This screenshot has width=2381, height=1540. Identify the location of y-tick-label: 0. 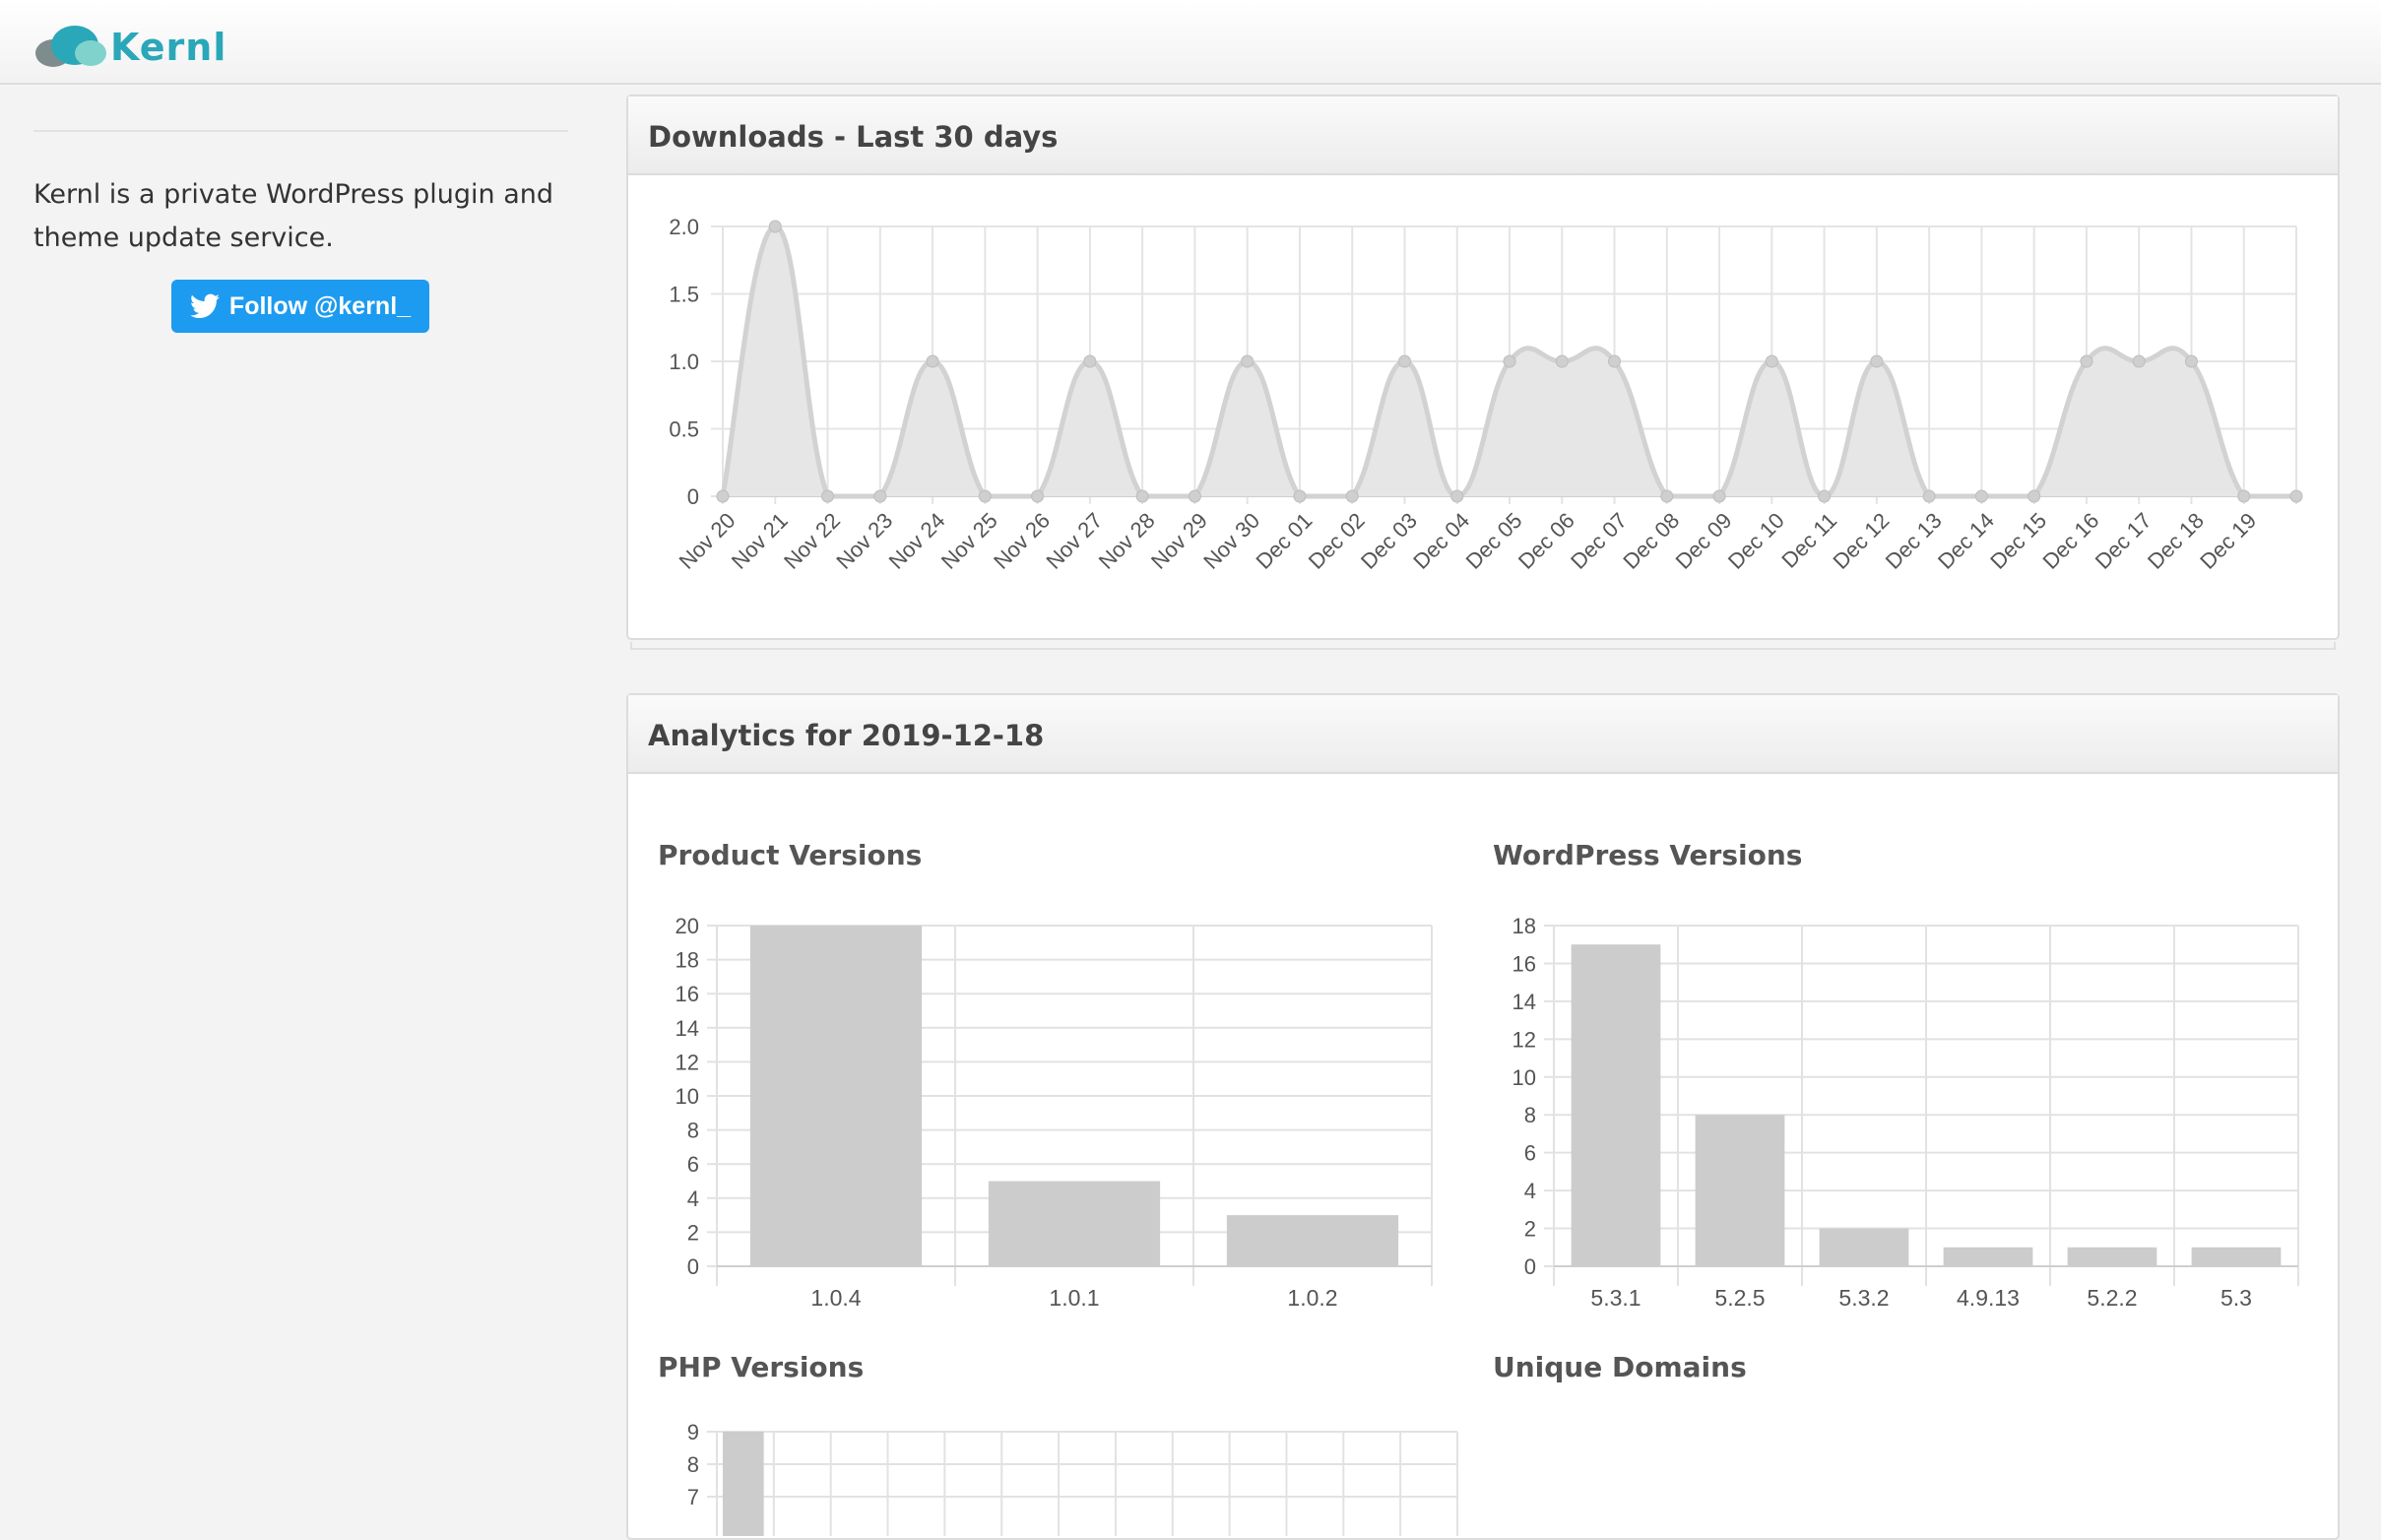
(693, 496).